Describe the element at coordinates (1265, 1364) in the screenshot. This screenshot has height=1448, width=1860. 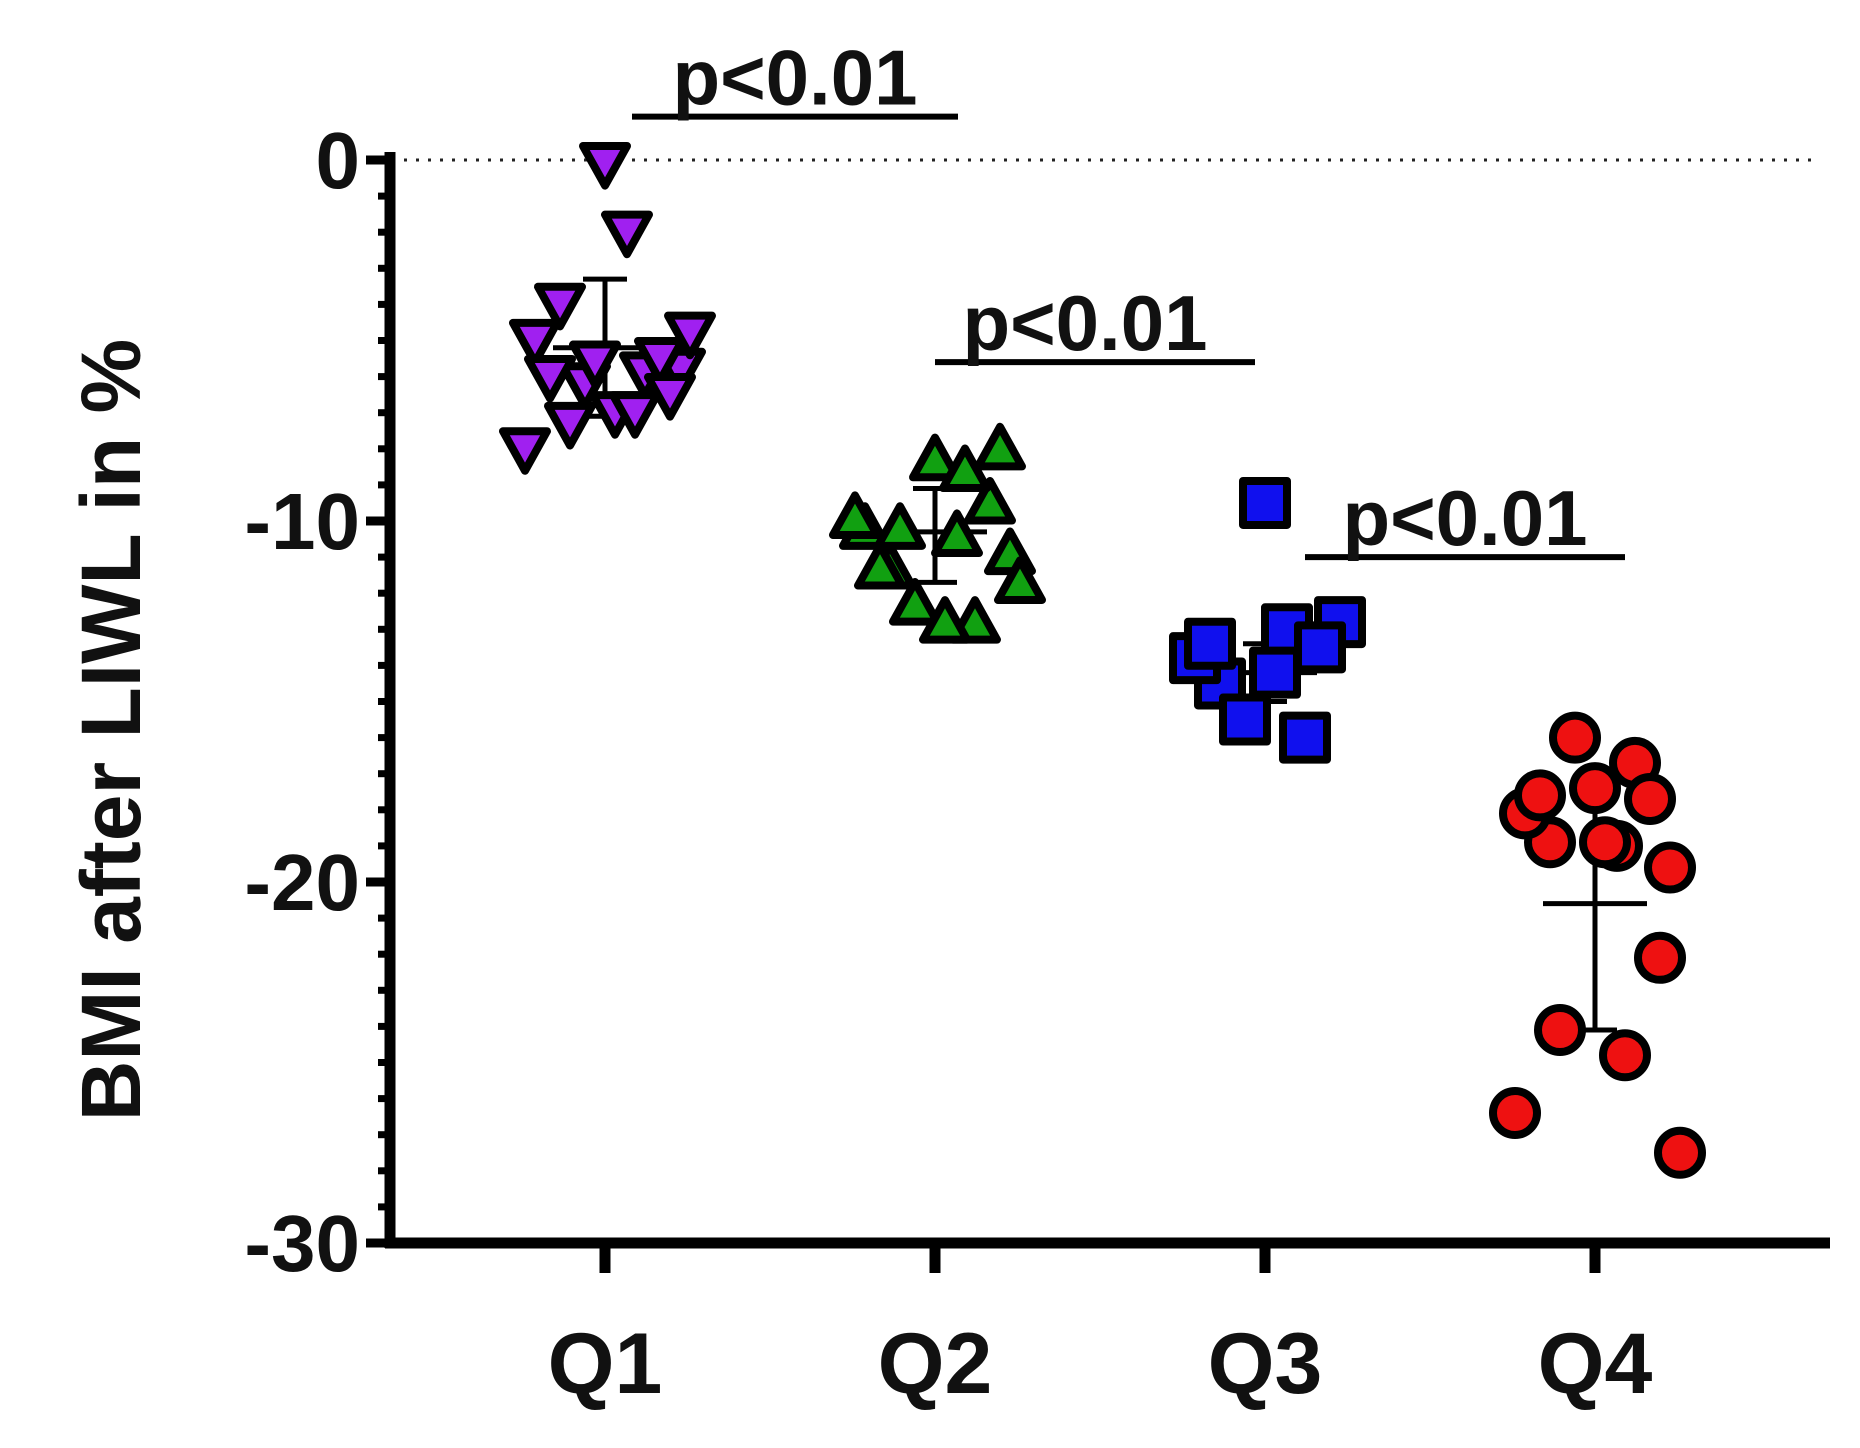
I see `x-tick-label: Q3` at that location.